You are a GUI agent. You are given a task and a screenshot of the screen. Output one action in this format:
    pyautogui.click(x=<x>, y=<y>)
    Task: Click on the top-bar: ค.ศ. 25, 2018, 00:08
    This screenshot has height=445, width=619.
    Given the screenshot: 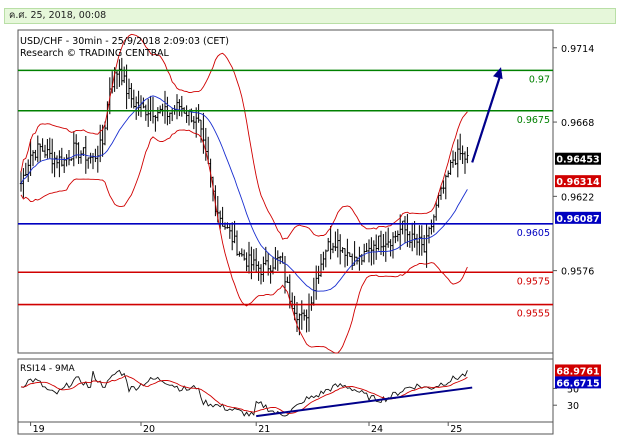 What is the action you would take?
    pyautogui.click(x=309, y=14)
    